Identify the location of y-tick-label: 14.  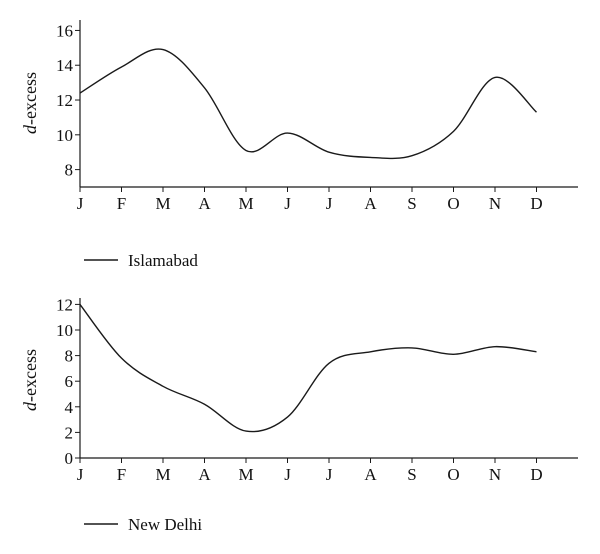
(65, 65).